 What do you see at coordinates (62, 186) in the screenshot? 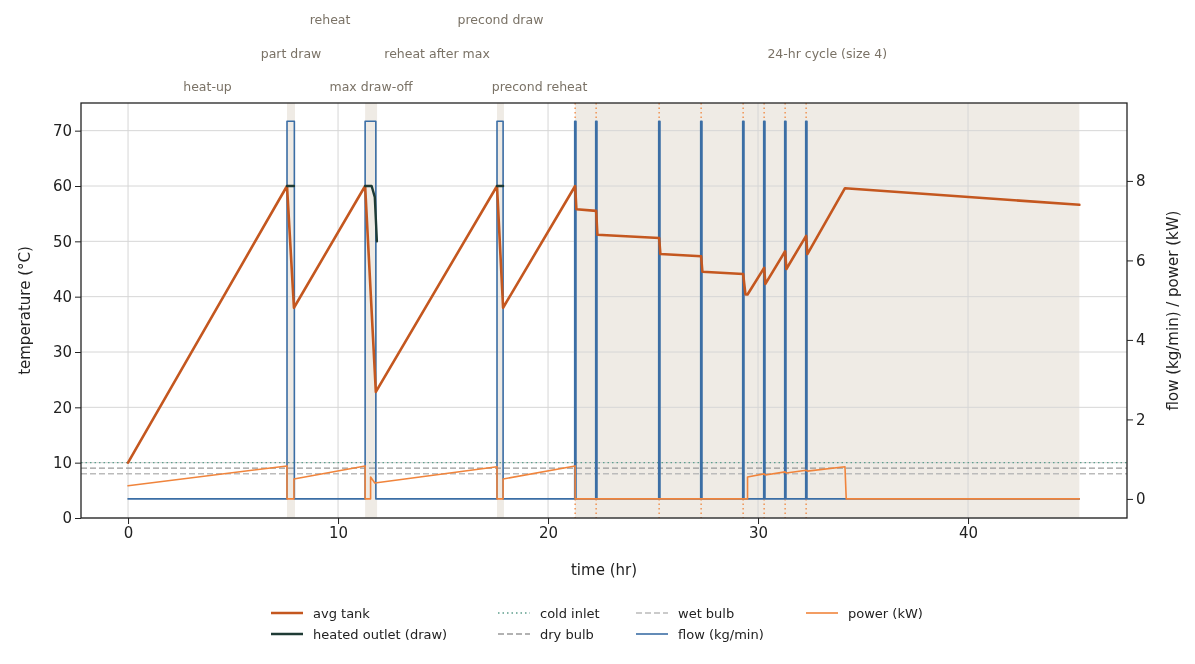
I see `y-tick-label: 60` at bounding box center [62, 186].